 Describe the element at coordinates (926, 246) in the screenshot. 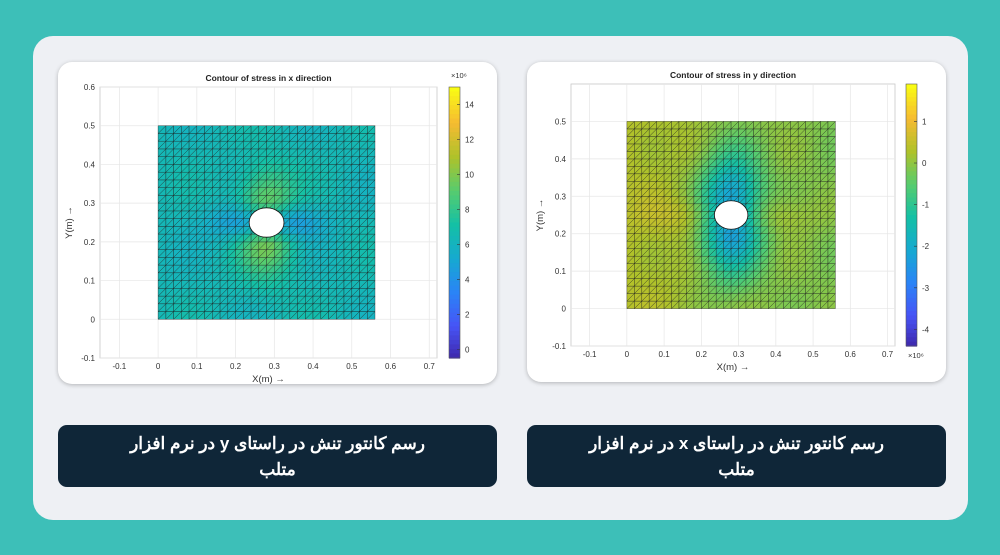

I see `right-colorbar-tick-label: -2` at that location.